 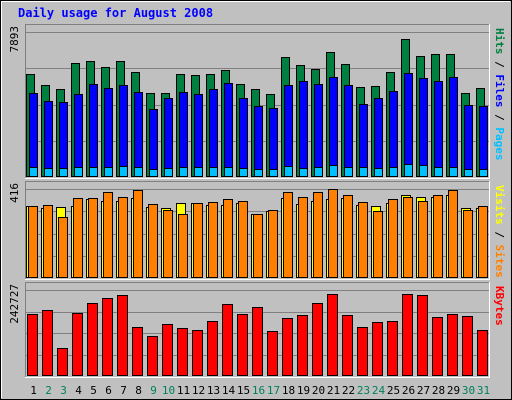 What do you see at coordinates (153, 390) in the screenshot?
I see `x-tick-label: 9` at bounding box center [153, 390].